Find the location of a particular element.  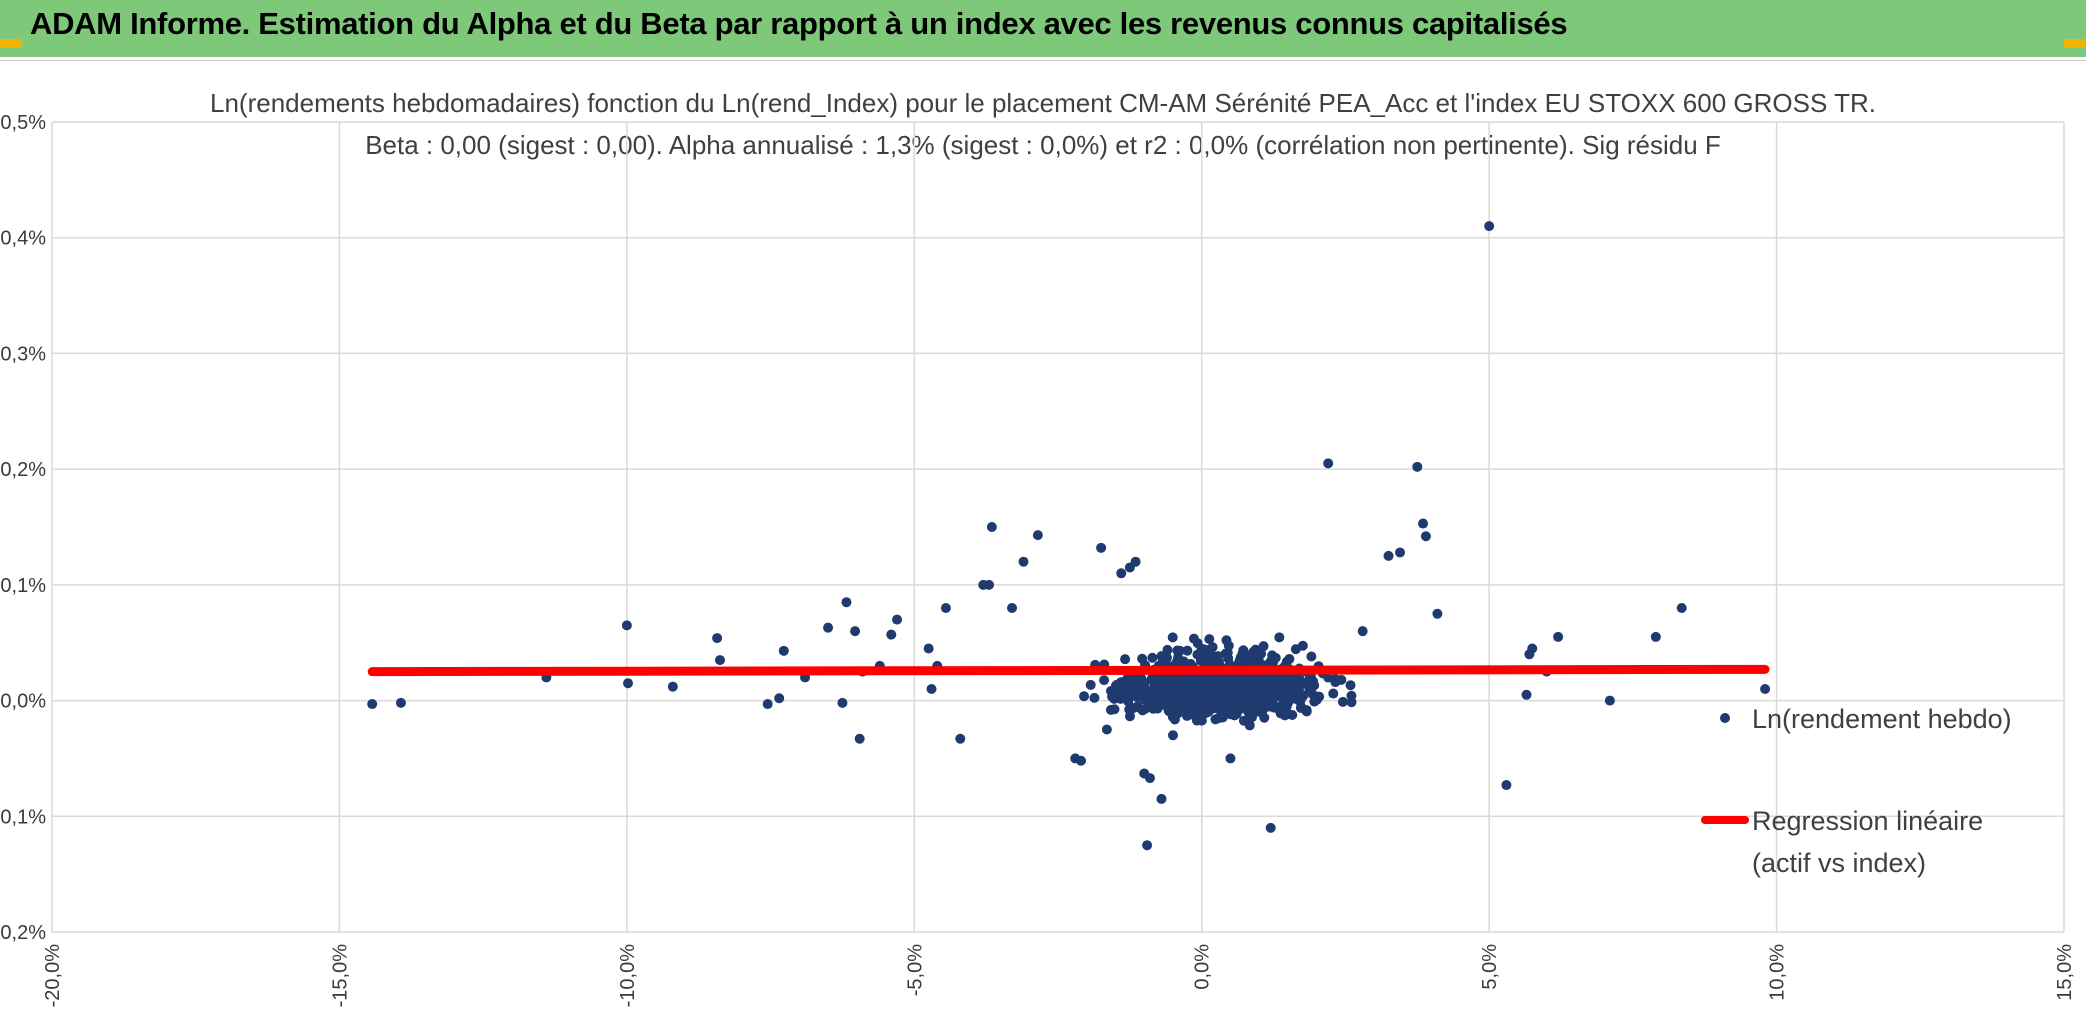

x-tick-label: -5,0% is located at coordinates (915, 970).